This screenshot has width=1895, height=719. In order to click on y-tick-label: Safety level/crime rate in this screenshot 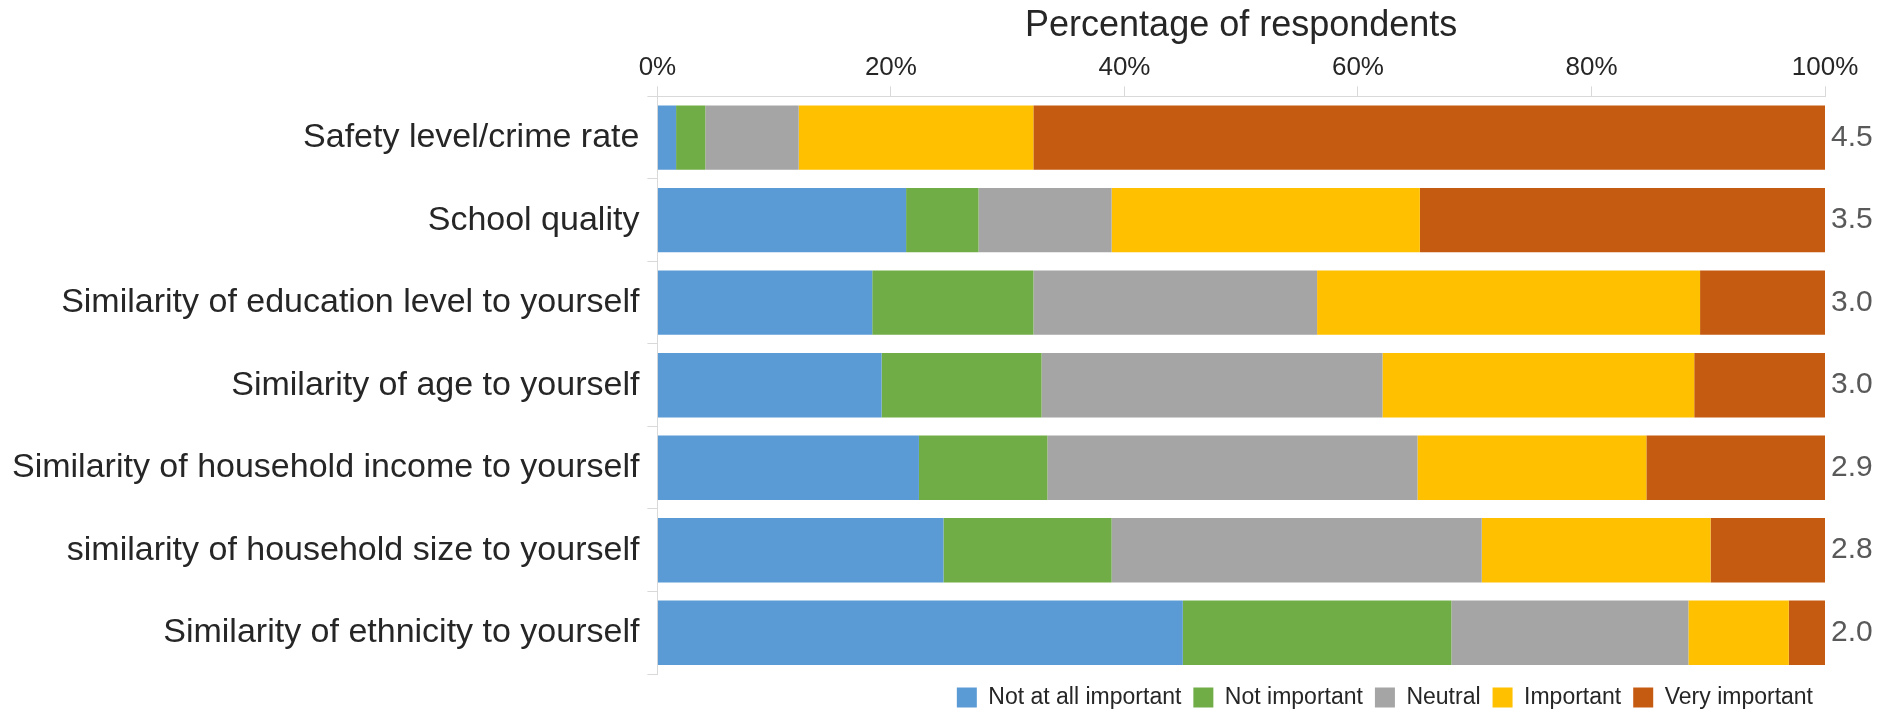, I will do `click(471, 135)`.